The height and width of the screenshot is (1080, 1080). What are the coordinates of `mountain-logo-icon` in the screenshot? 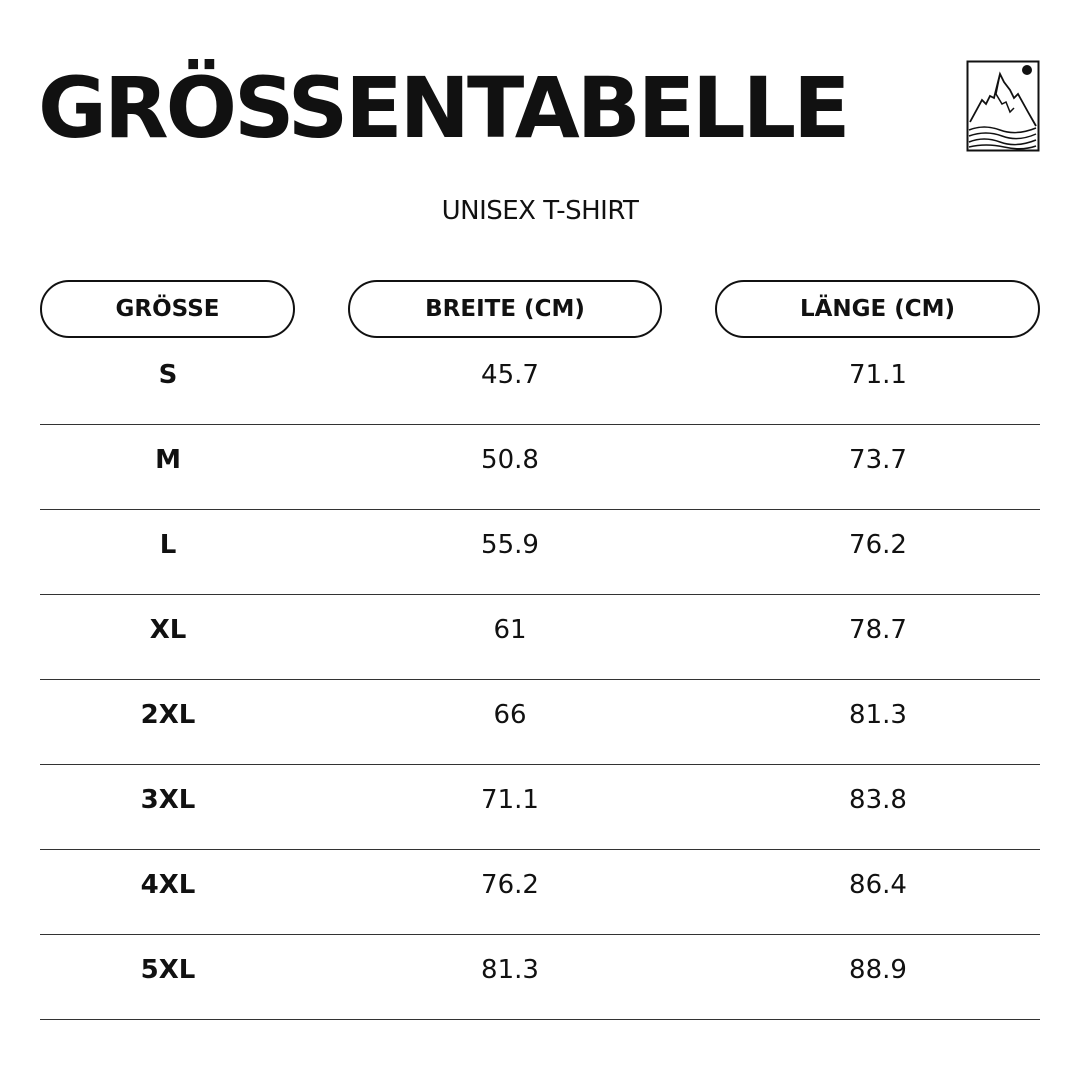 It's located at (1003, 106).